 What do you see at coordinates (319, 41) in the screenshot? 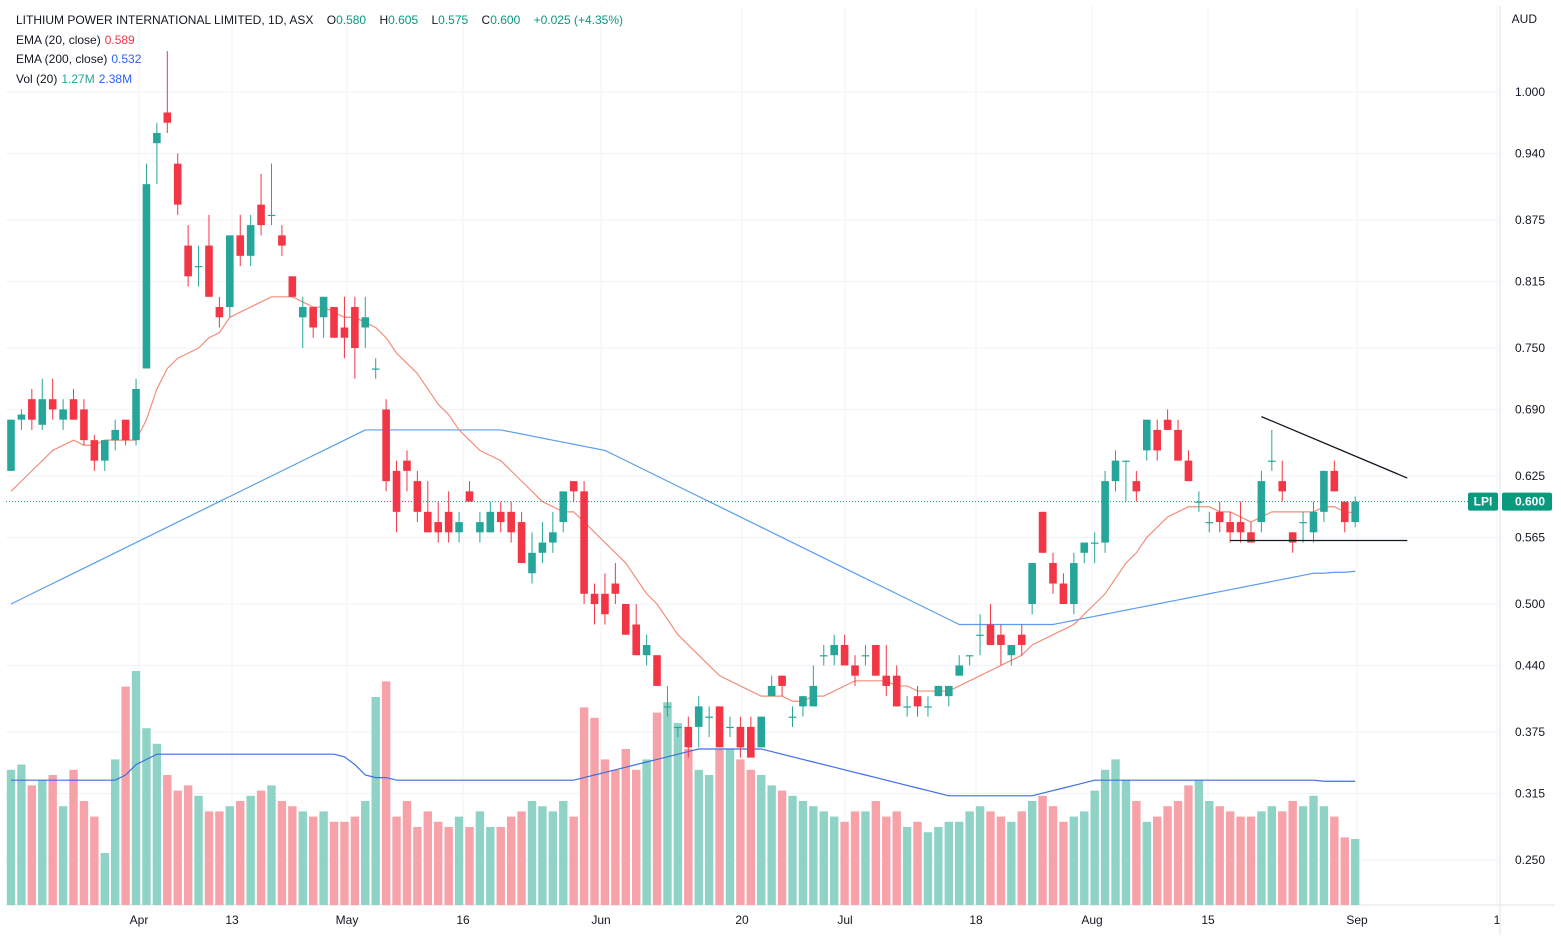
I see `ema20-row: EMA (20, close) 0.589` at bounding box center [319, 41].